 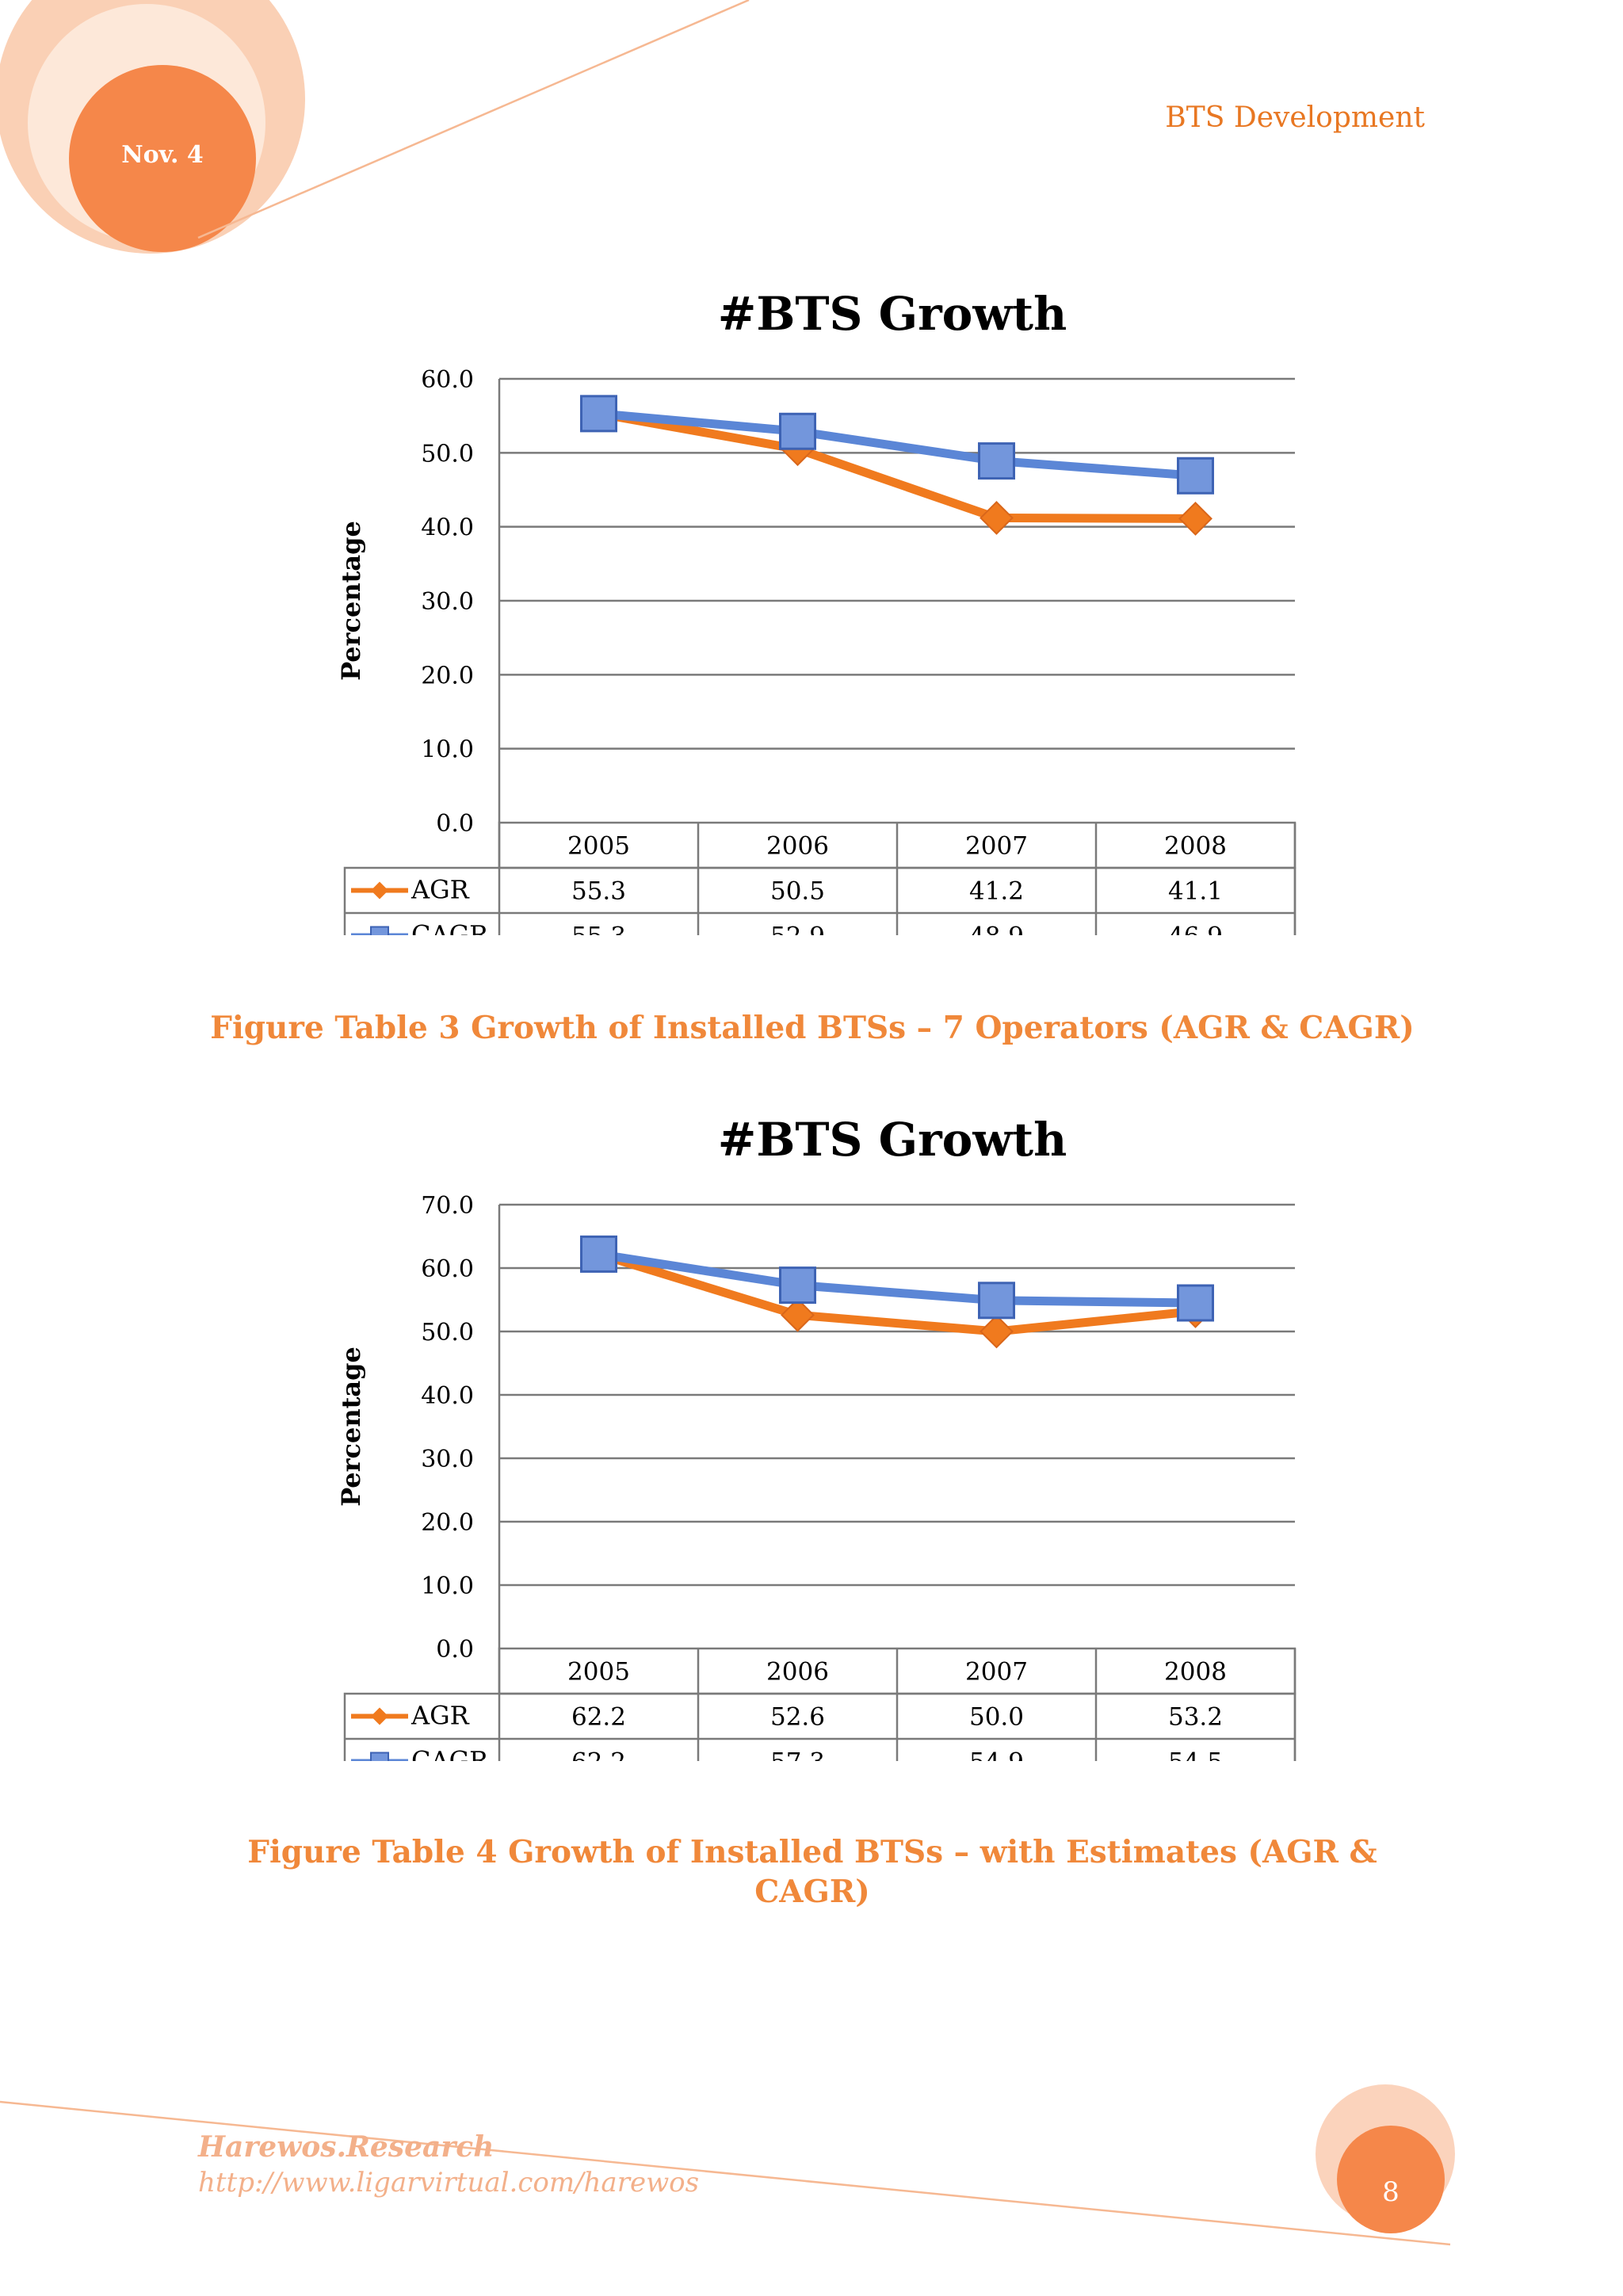 I want to click on data-label-cagr: 52.9, so click(x=798, y=929).